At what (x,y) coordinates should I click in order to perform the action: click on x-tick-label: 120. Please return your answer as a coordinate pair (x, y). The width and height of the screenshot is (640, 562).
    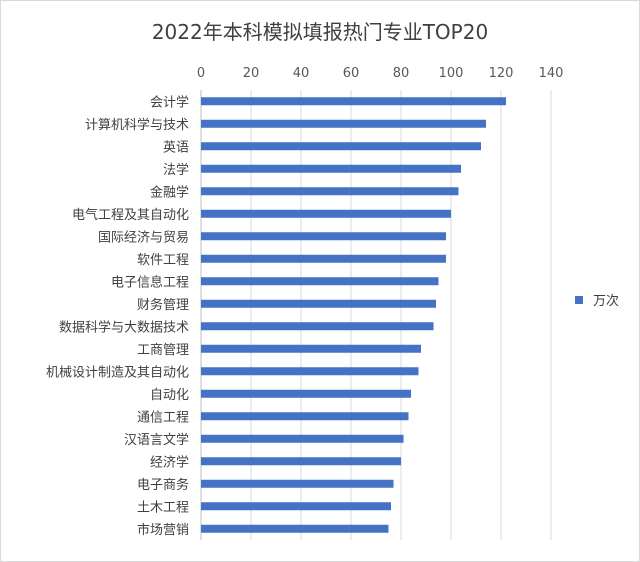
    Looking at the image, I should click on (501, 73).